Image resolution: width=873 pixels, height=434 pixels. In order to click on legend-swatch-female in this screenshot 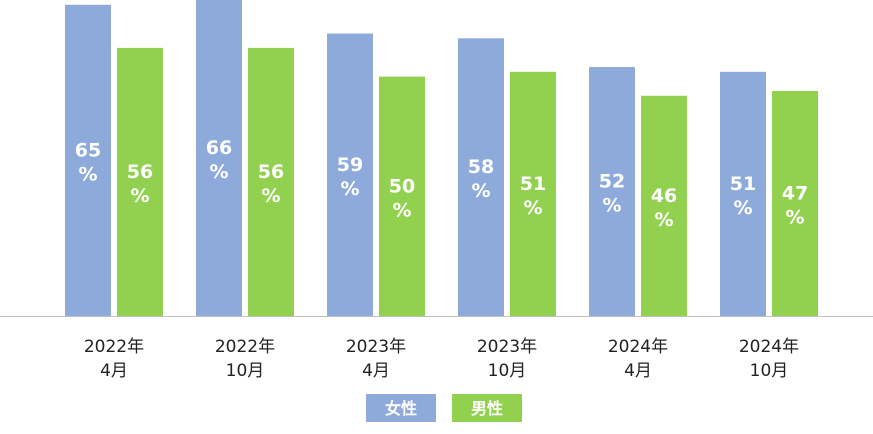, I will do `click(401, 408)`.